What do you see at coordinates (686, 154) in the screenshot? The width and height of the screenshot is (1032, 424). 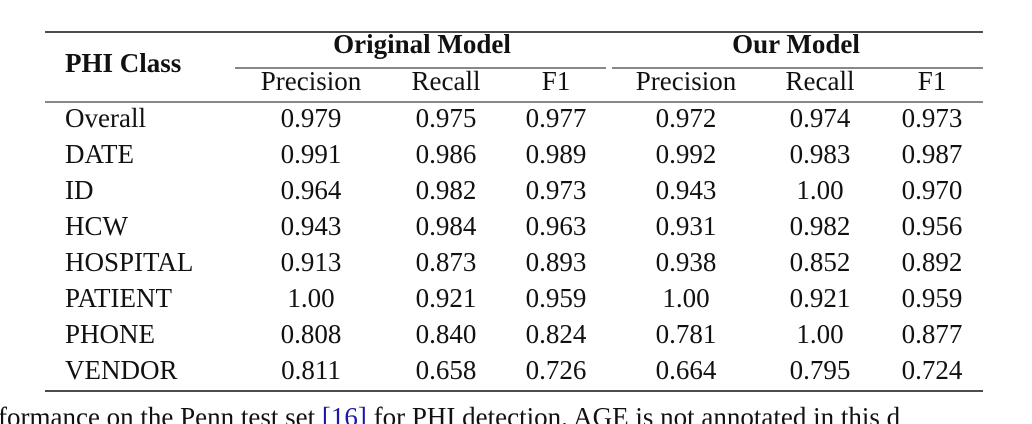 I see `cell: 0.992` at bounding box center [686, 154].